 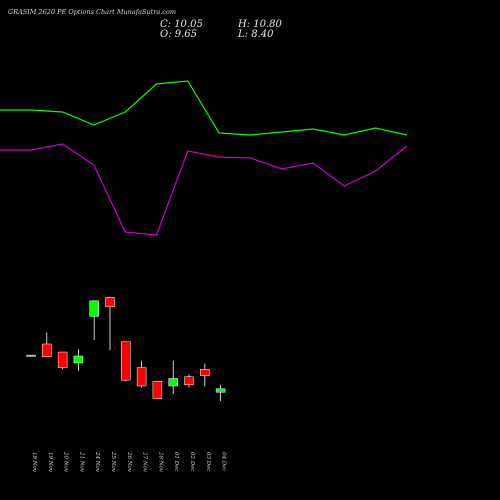 I want to click on x-tick-label: 19 Nov, so click(x=50, y=462).